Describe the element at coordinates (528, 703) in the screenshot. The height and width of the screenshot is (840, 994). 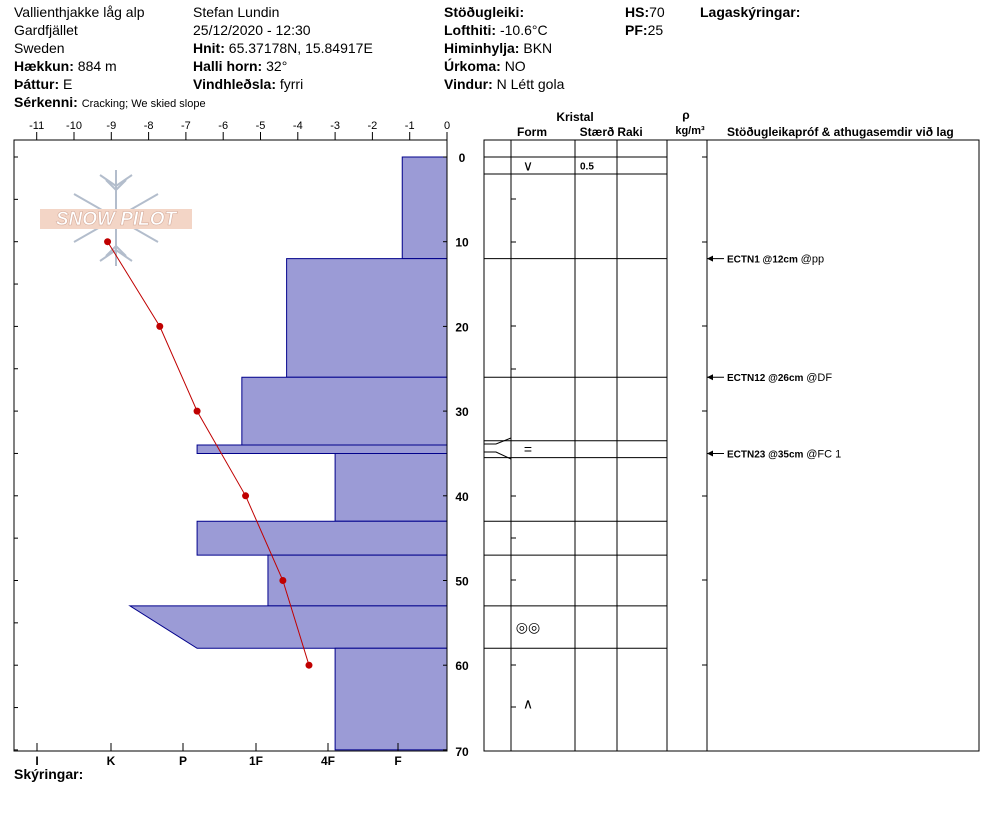
I see `grain-form-symbol: ∧` at that location.